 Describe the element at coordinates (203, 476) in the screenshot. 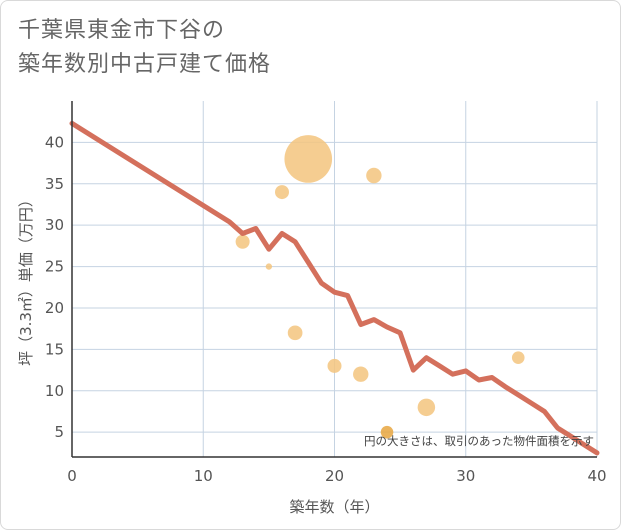

I see `x-tick-label: 10` at that location.